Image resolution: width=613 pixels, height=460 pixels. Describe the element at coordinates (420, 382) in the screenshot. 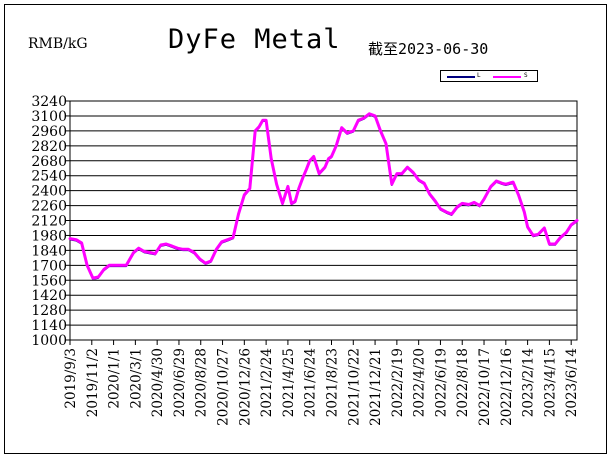

I see `x-tick-label: 2022/4/20` at that location.